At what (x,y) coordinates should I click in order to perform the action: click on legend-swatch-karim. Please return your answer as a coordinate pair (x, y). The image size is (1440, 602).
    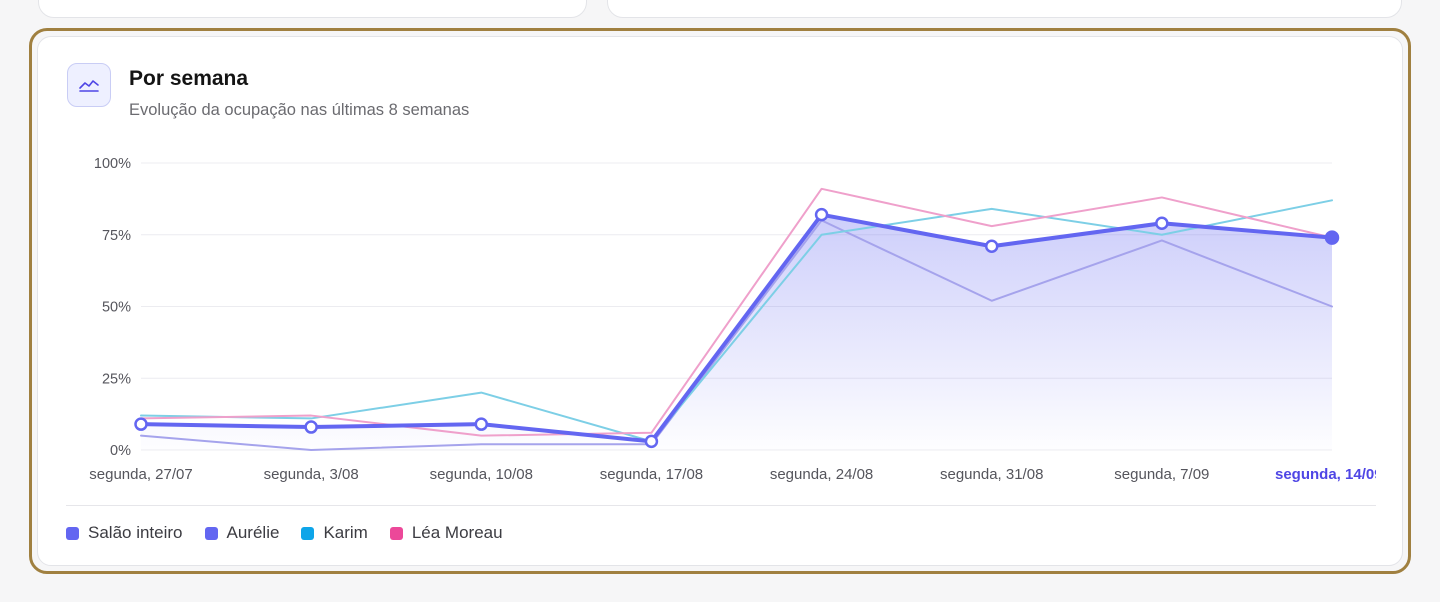
    Looking at the image, I should click on (308, 533).